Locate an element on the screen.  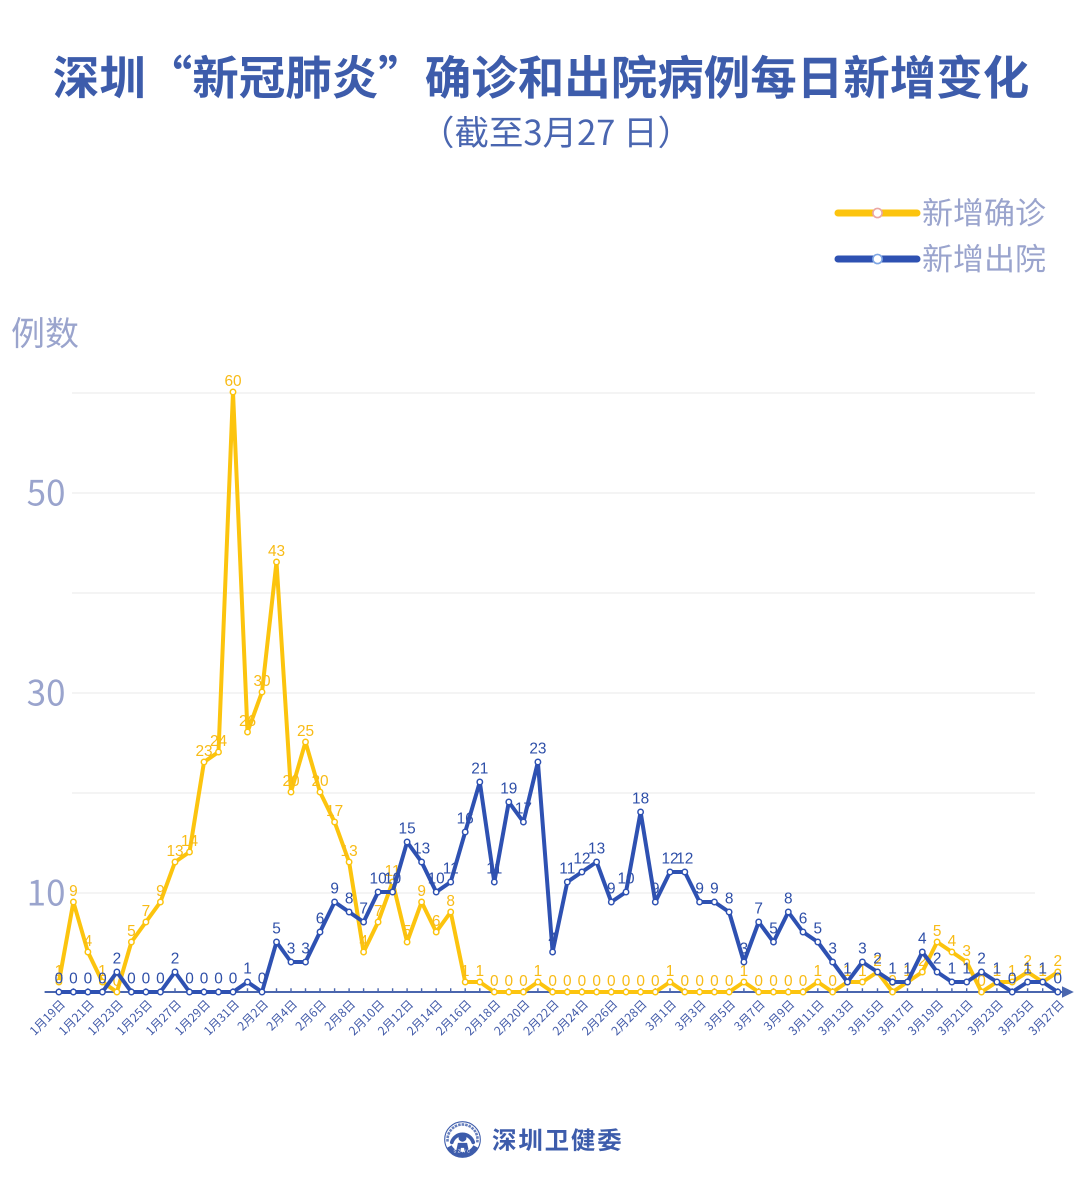
svg-text: 19 is located at coordinates (508, 788).